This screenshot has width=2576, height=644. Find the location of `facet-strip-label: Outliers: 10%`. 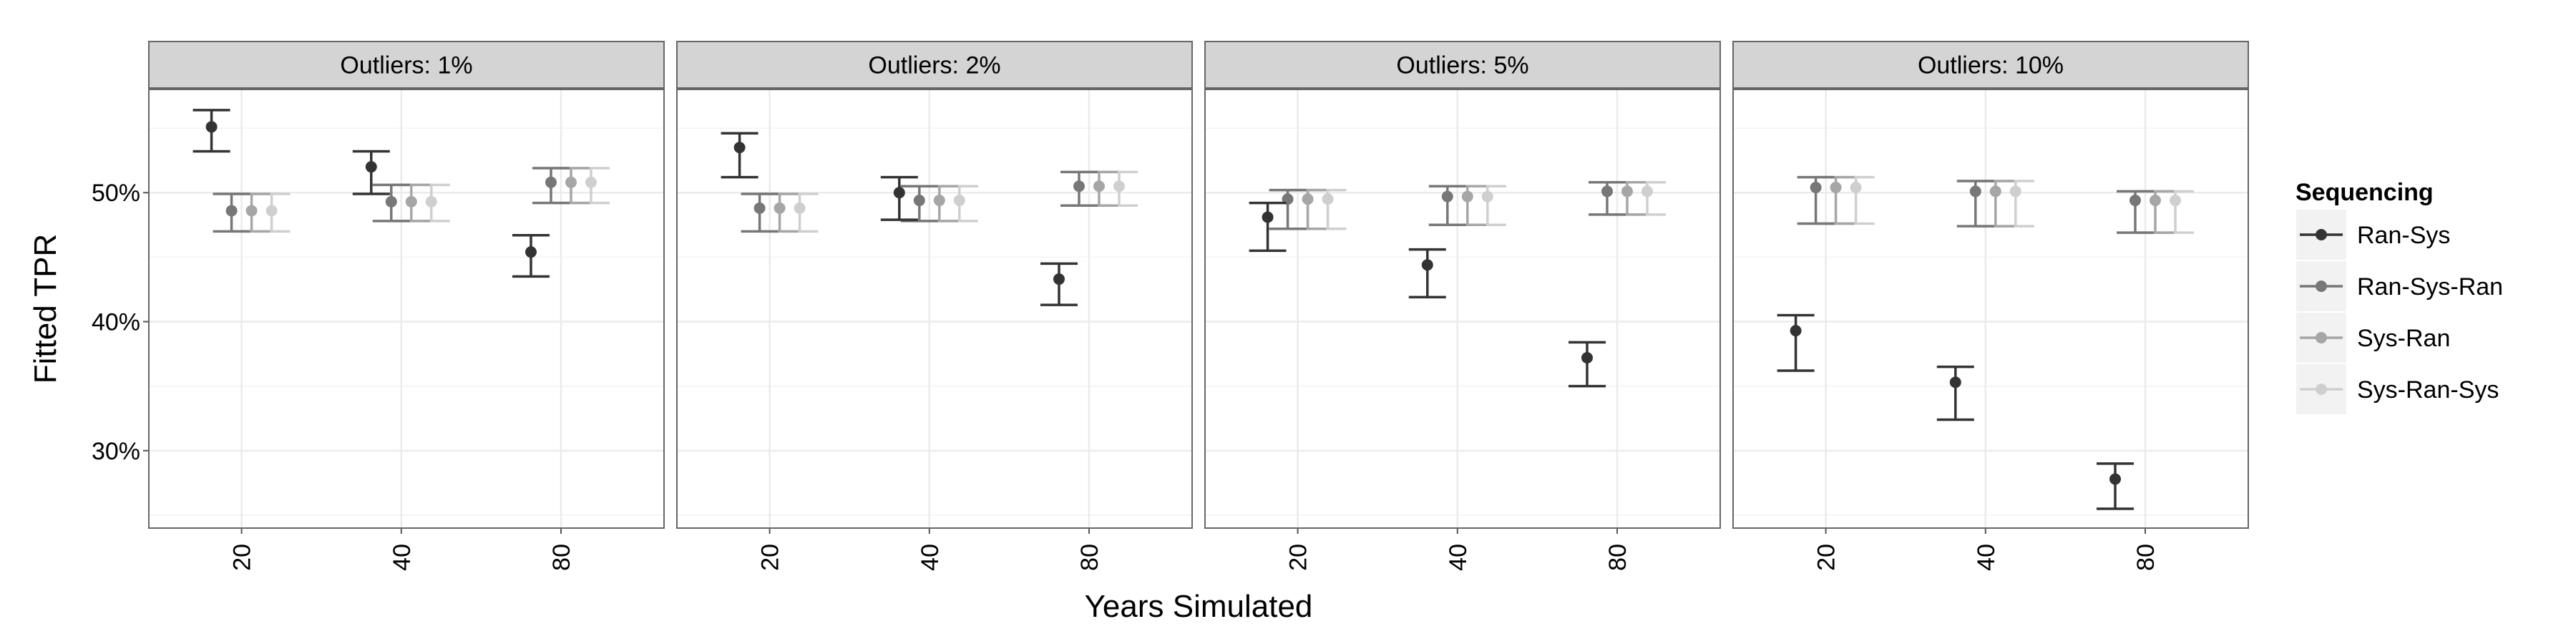

facet-strip-label: Outliers: 10% is located at coordinates (1991, 65).